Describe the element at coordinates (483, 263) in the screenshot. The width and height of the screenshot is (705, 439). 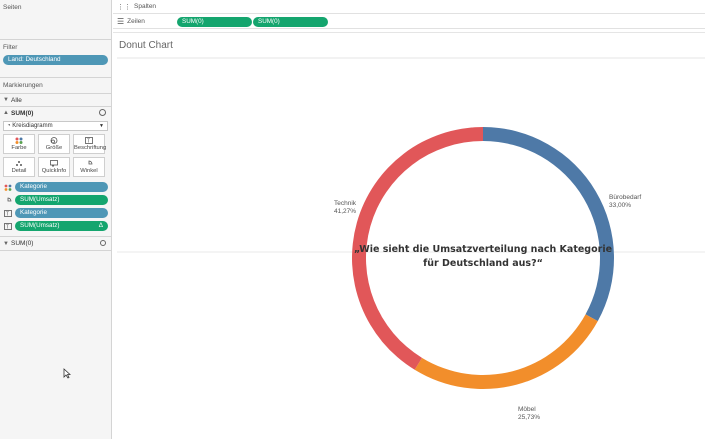
I see `question-line-2: für Deutschland aus?“` at that location.